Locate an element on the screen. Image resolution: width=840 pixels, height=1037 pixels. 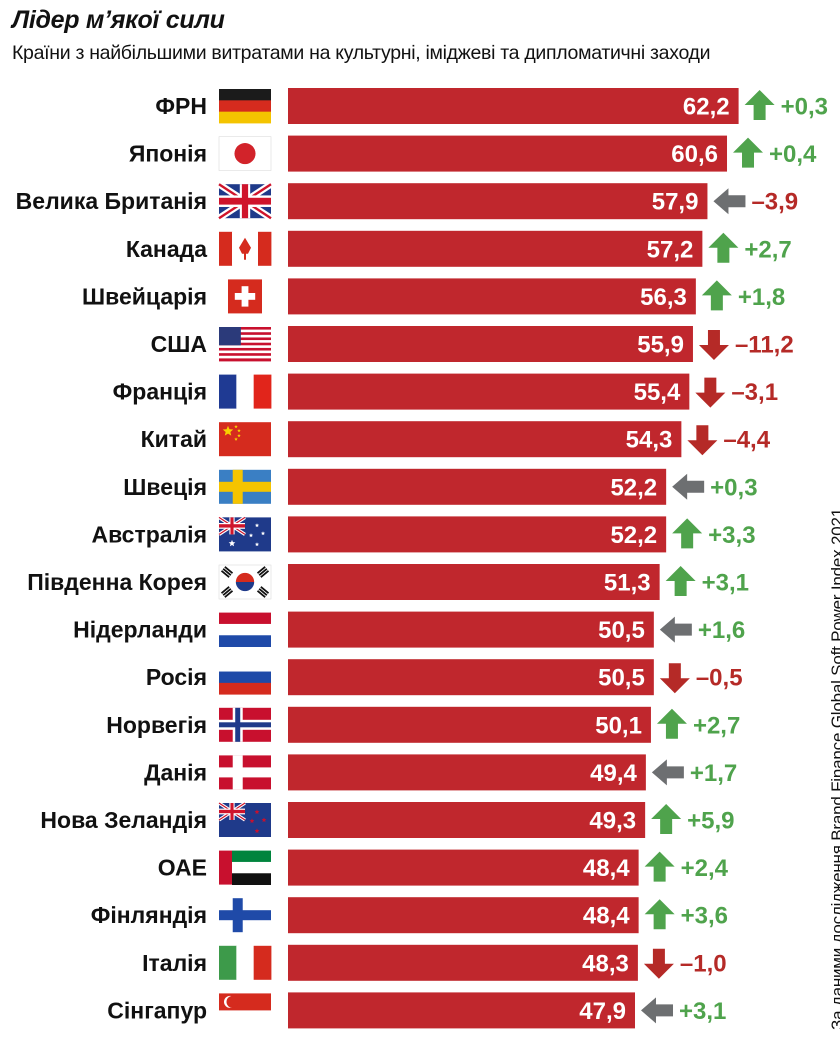
country-label: Швейцарія is located at coordinates (144, 296).